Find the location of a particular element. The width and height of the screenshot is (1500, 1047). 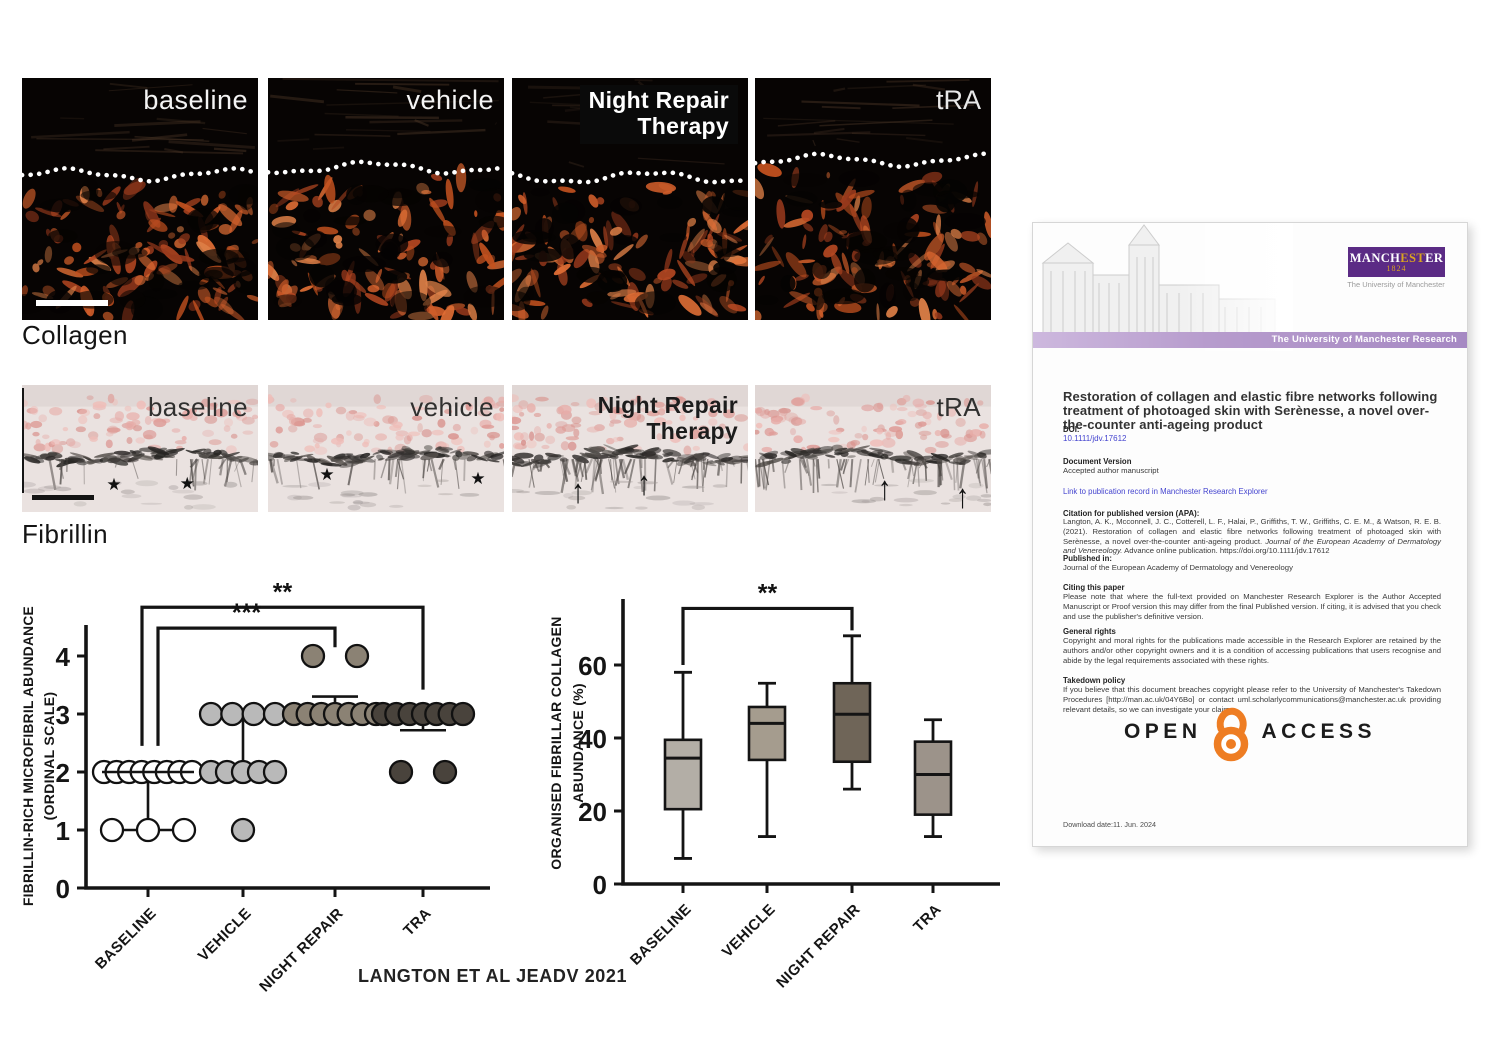

fibrillin-panel-baseline: baseline ★ ★ is located at coordinates (140, 448).